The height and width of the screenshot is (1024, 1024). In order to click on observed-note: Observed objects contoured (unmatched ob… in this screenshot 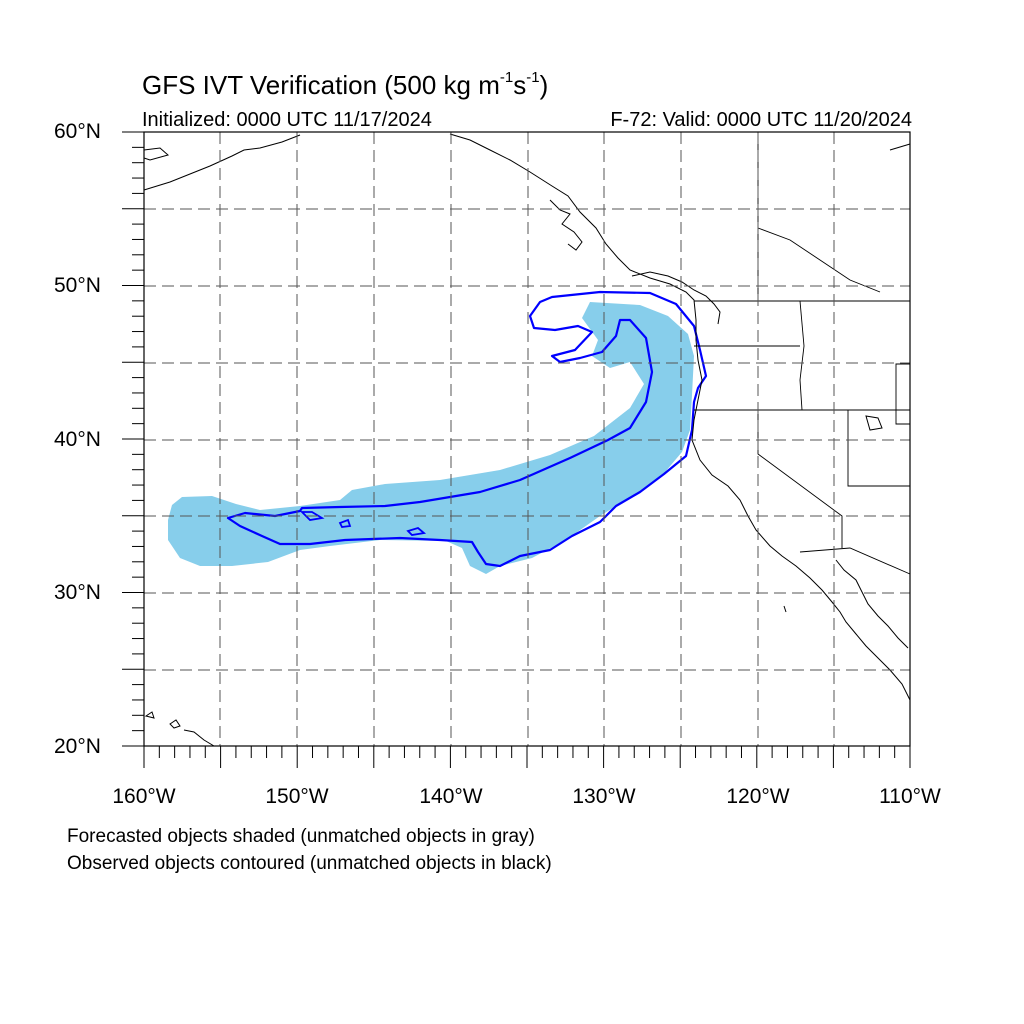, I will do `click(309, 863)`.